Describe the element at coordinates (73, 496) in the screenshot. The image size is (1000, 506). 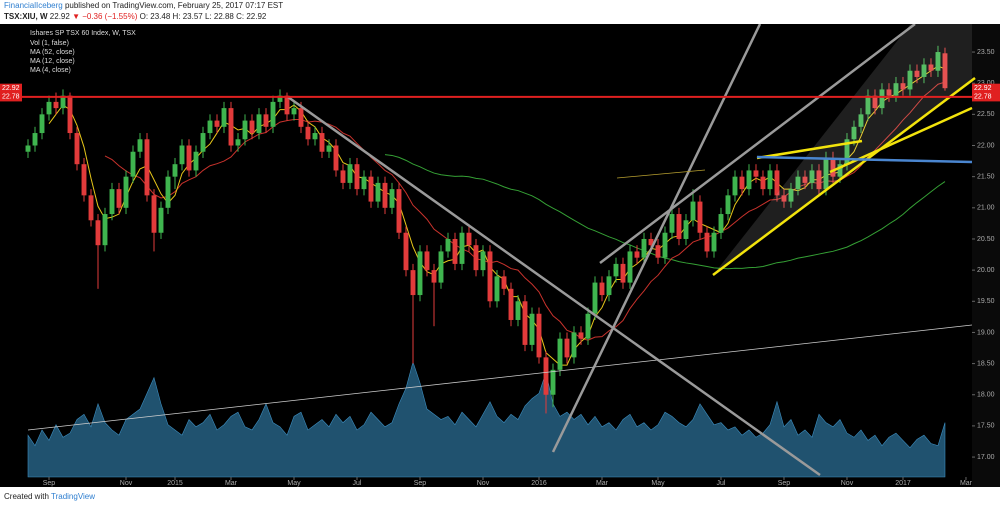
I see `brand: TradingView` at that location.